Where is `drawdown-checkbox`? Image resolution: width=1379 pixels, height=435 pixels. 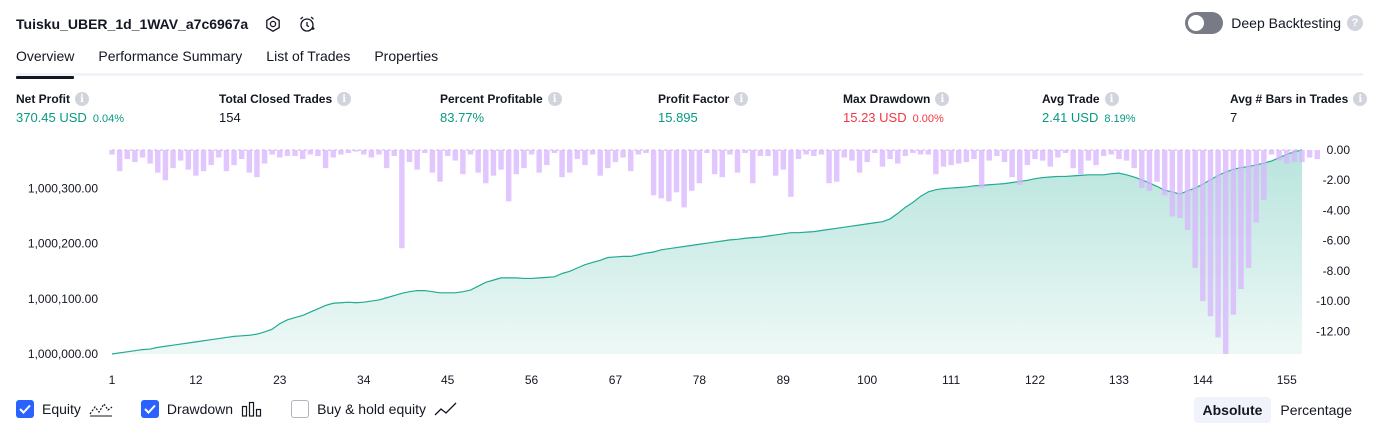 drawdown-checkbox is located at coordinates (149, 409).